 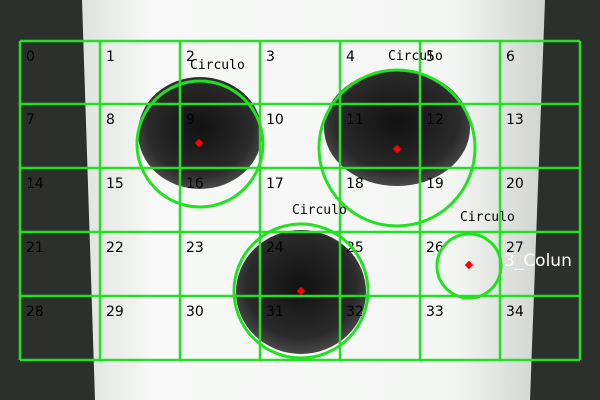 I want to click on cell-number: 27, so click(x=515, y=248).